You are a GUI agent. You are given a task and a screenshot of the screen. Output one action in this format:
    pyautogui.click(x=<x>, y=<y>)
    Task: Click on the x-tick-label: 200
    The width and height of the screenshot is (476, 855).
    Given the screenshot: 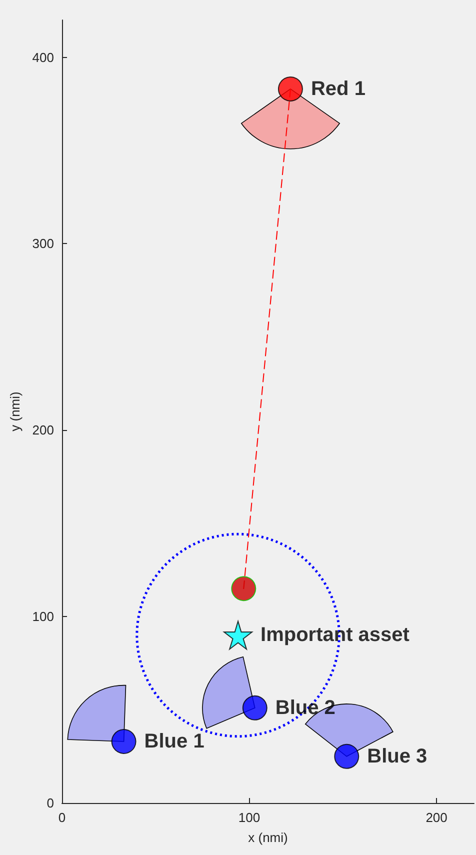 What is the action you would take?
    pyautogui.click(x=437, y=817)
    